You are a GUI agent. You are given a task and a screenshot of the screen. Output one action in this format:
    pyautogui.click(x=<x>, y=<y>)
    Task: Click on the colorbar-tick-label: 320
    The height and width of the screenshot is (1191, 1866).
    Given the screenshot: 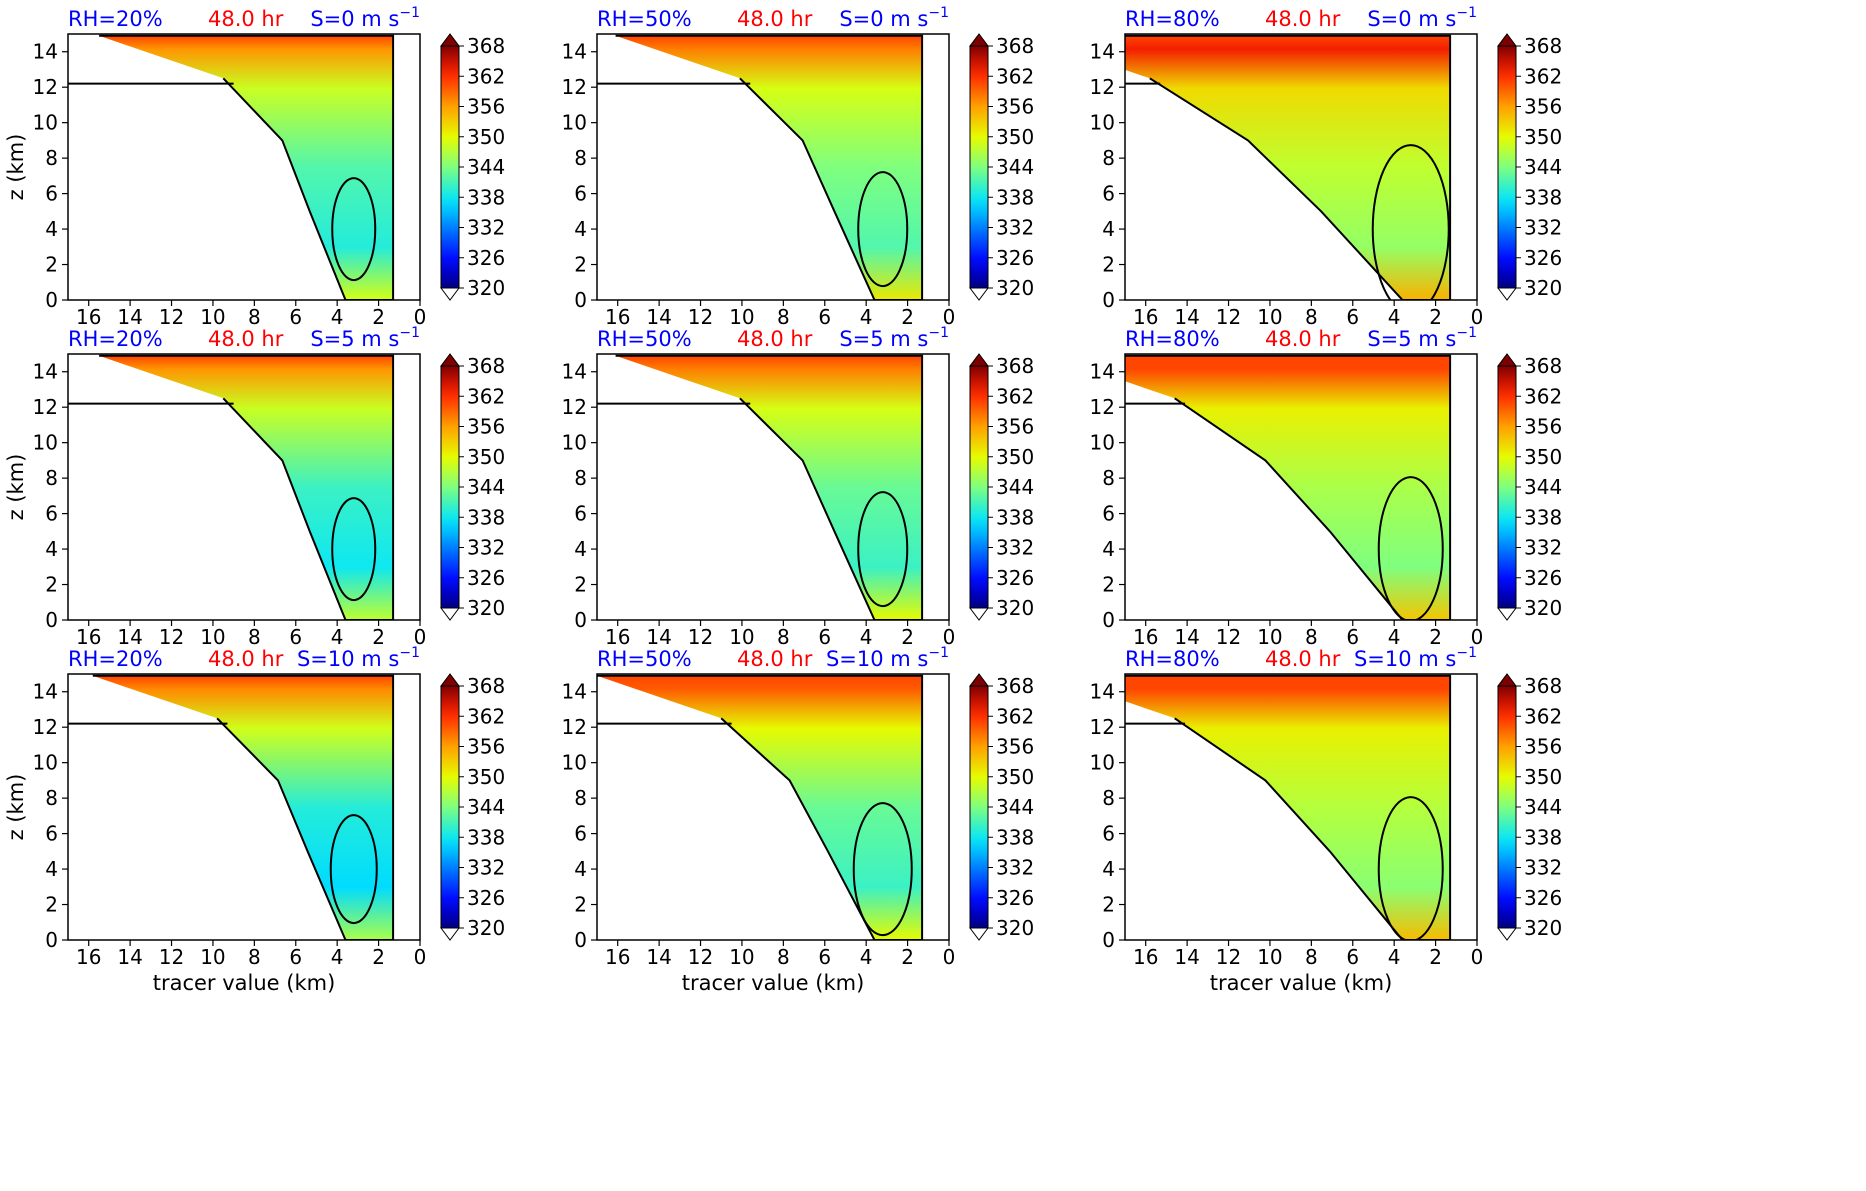 What is the action you would take?
    pyautogui.click(x=1015, y=928)
    